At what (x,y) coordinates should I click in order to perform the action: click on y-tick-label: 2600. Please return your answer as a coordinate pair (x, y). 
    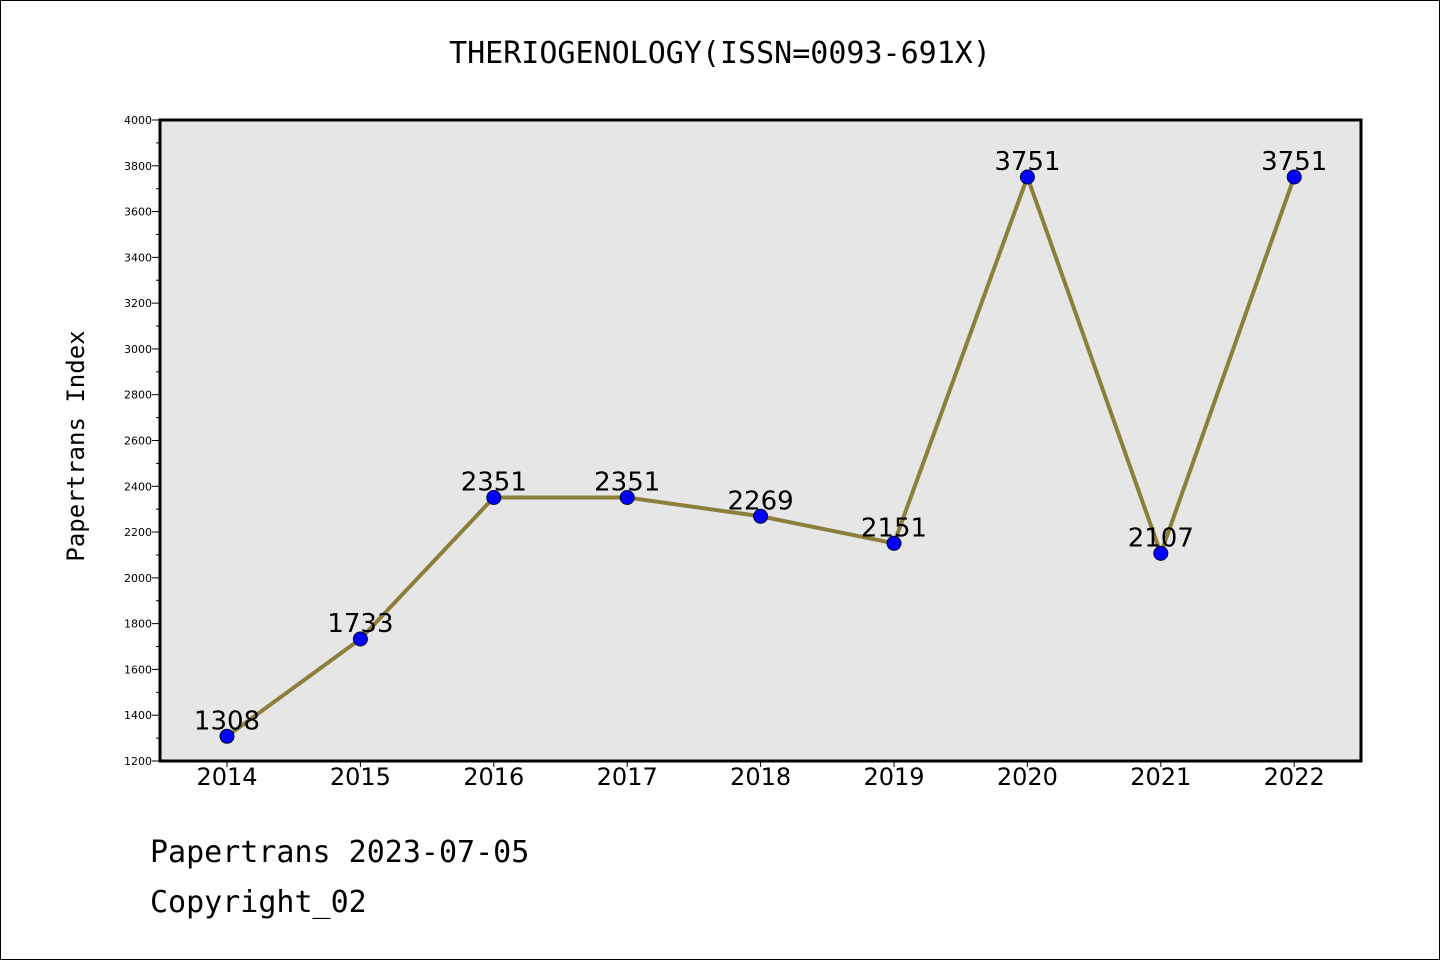
    Looking at the image, I should click on (138, 441).